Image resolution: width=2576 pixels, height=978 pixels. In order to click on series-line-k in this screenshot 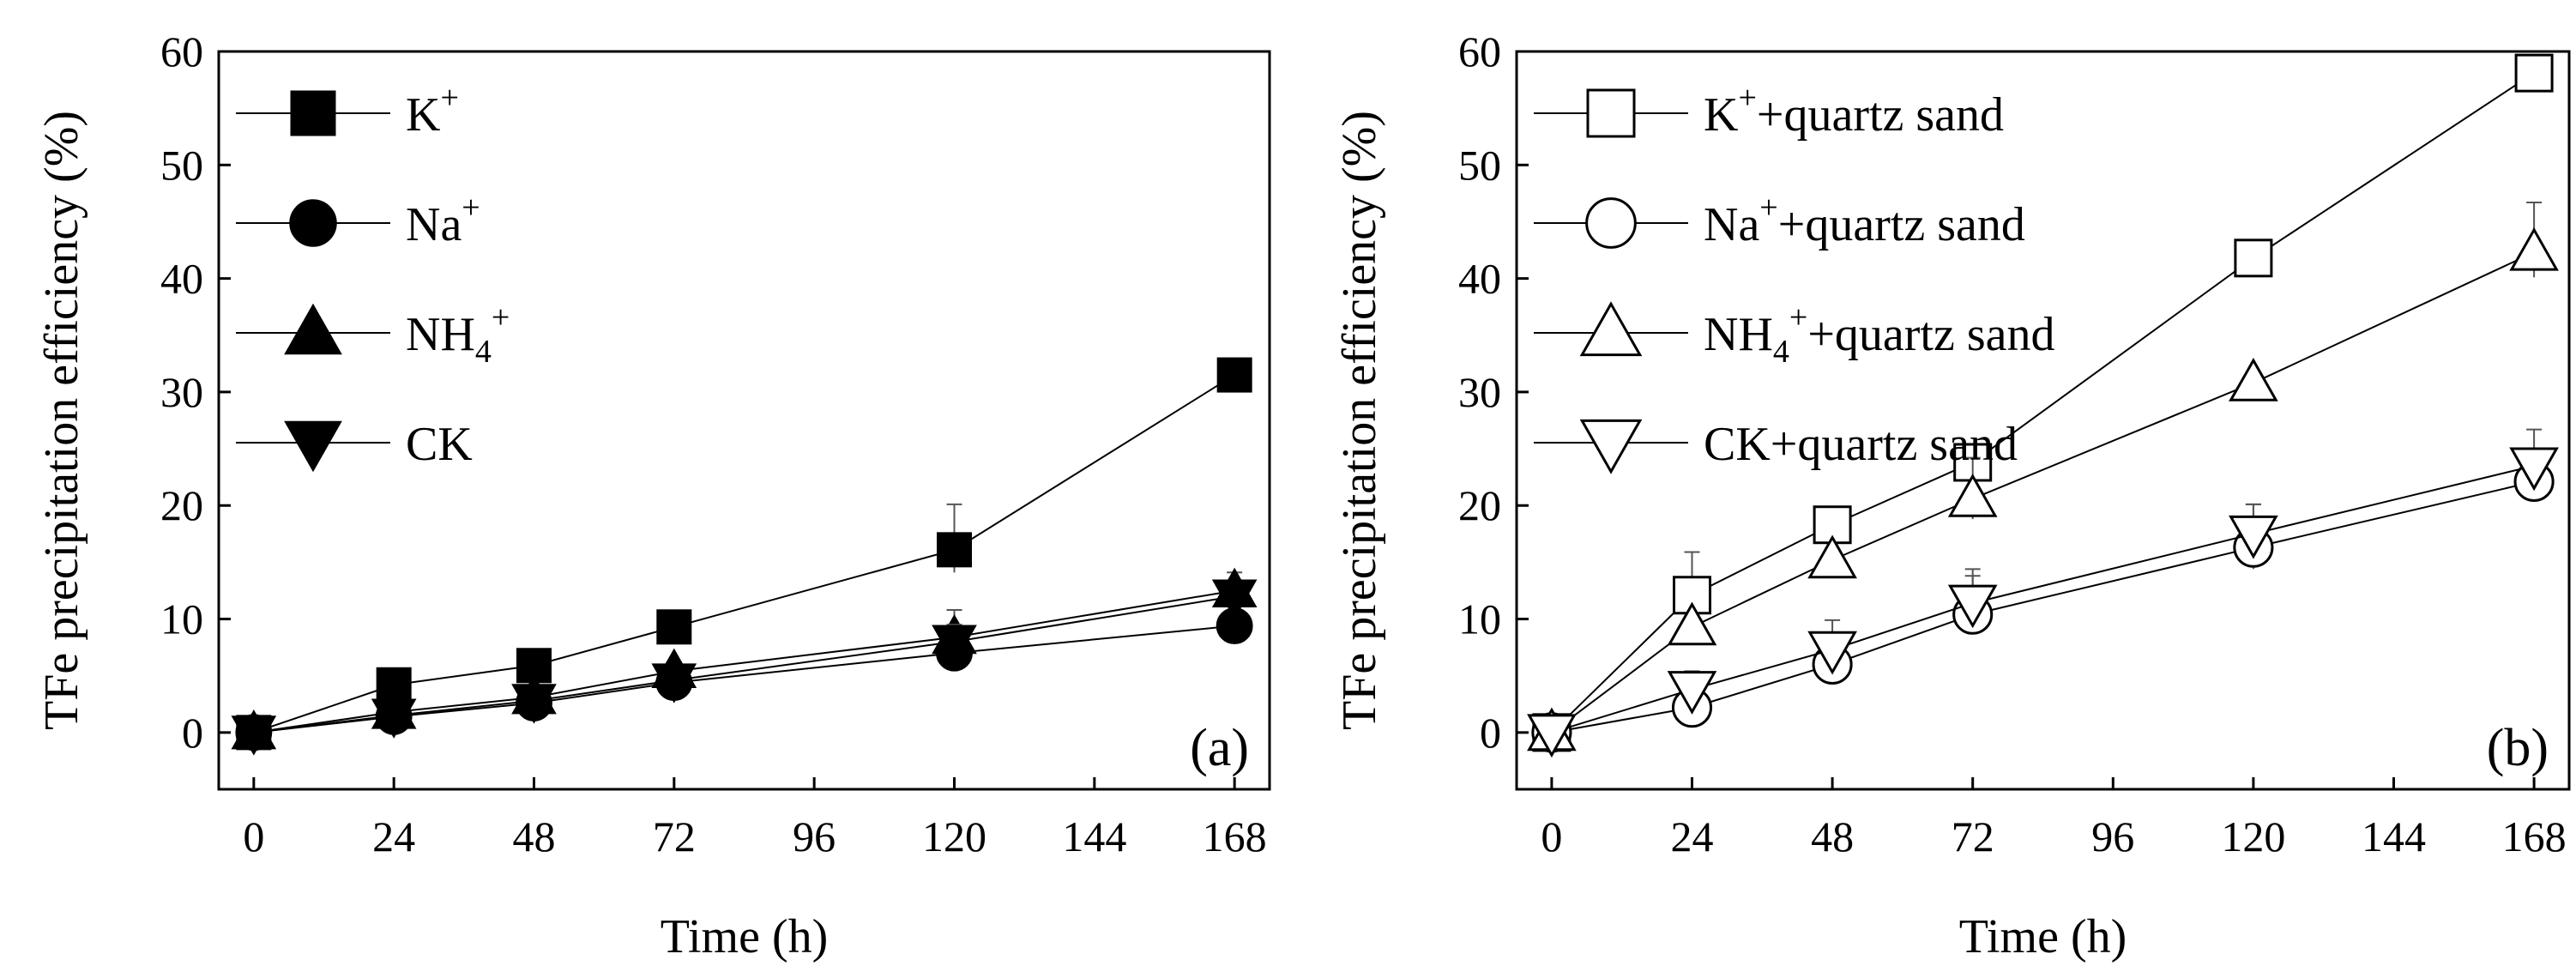, I will do `click(744, 554)`.